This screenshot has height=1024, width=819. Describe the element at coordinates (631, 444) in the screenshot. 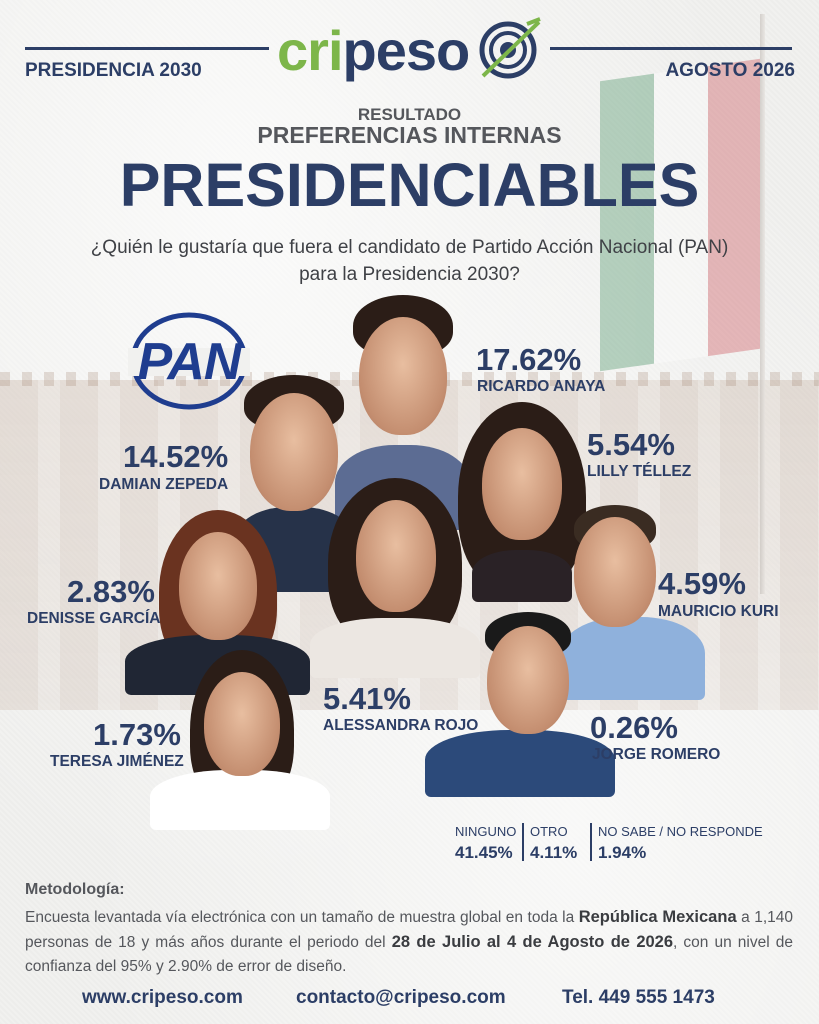

I see `pct-lilly-tellez: 5.54%` at that location.